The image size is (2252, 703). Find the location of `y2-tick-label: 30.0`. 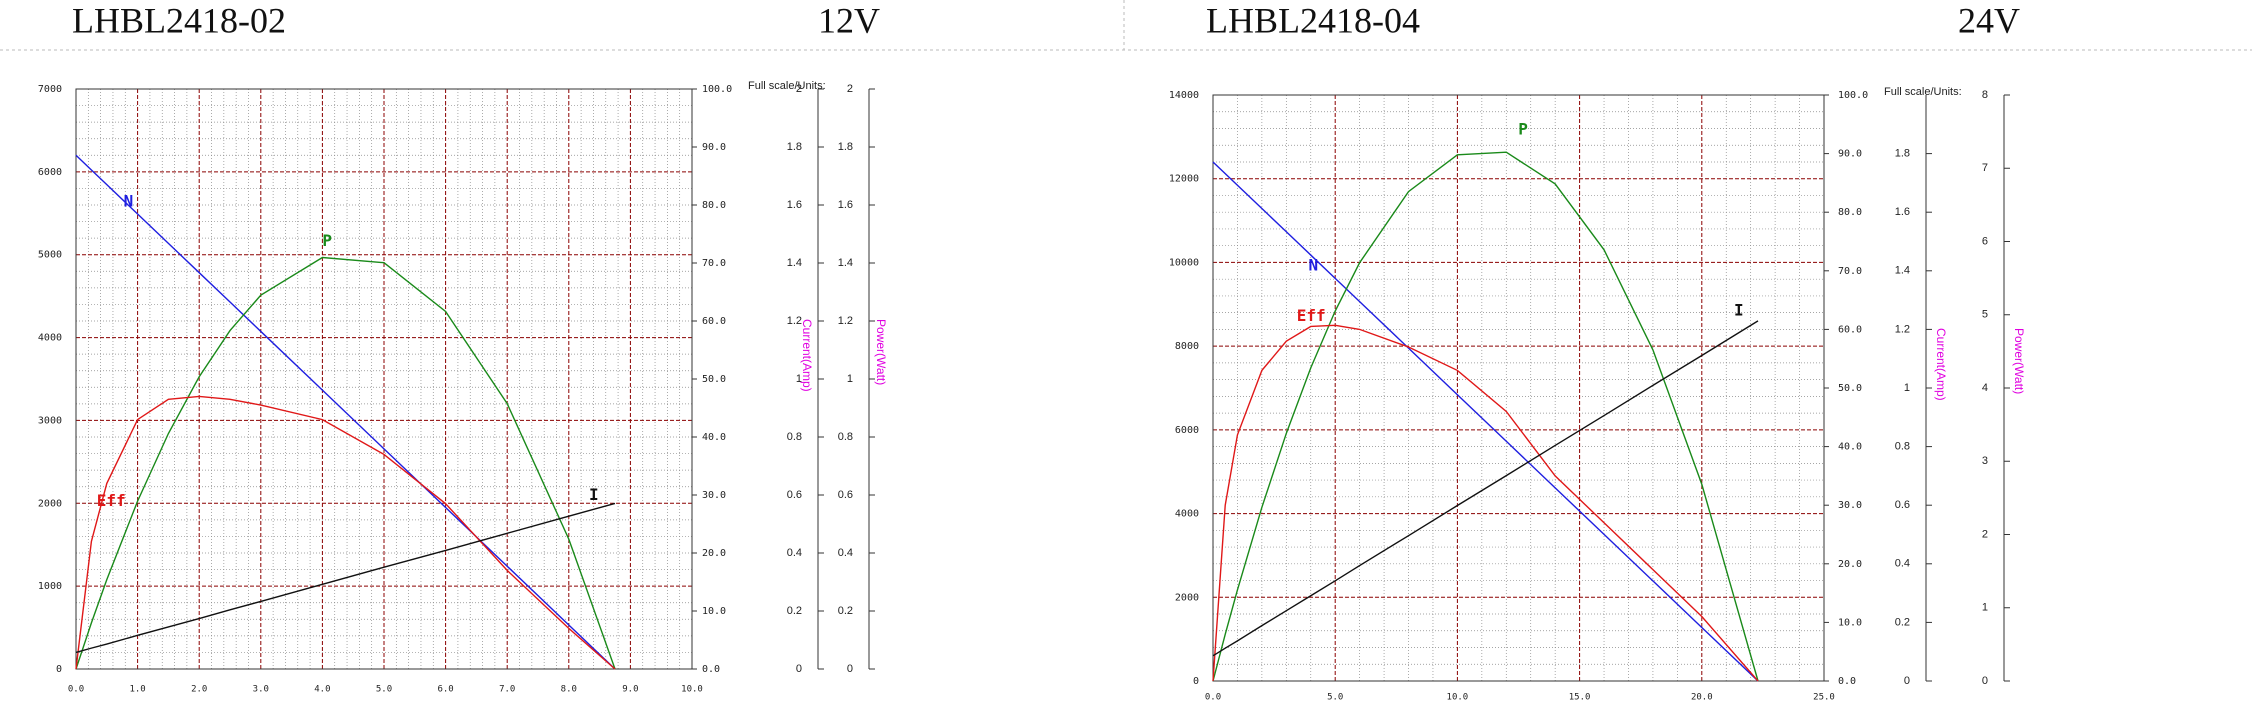

y2-tick-label: 30.0 is located at coordinates (714, 495).